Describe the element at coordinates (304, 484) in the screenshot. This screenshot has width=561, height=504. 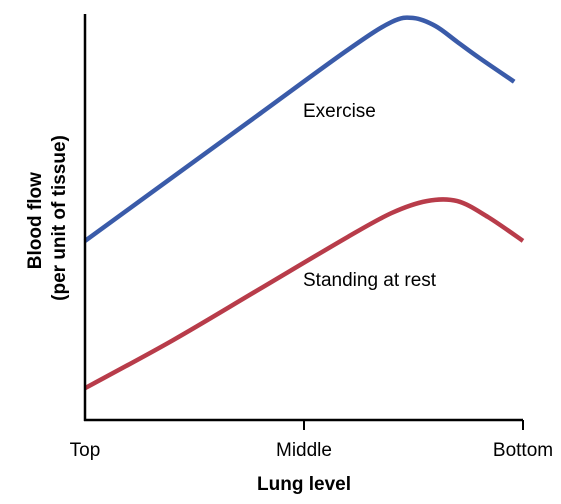
I see `x-axis-title: Lung level` at that location.